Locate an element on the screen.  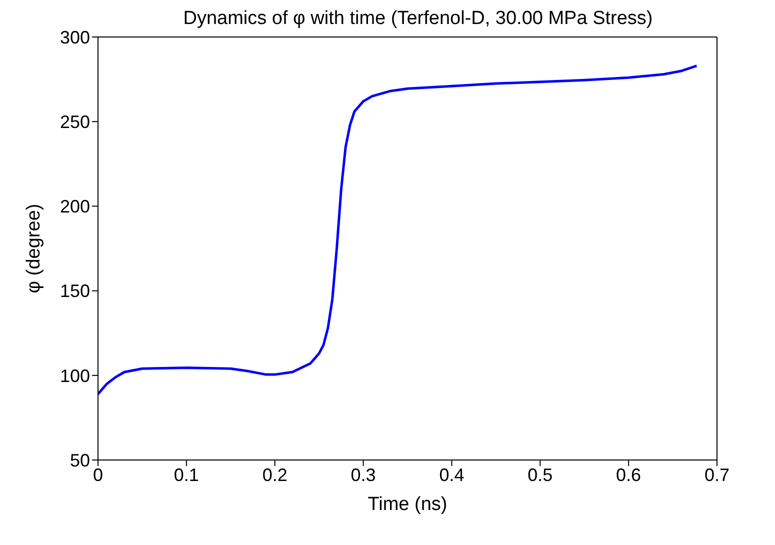
y-tick-label: 100 is located at coordinates (75, 376).